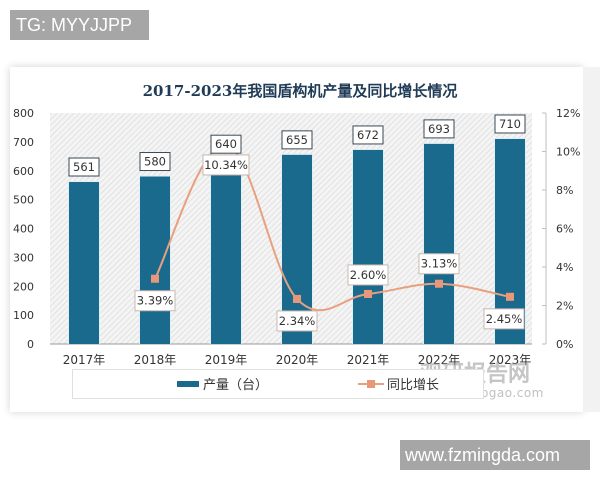 The width and height of the screenshot is (600, 480). I want to click on svg-text: 100, so click(23, 315).